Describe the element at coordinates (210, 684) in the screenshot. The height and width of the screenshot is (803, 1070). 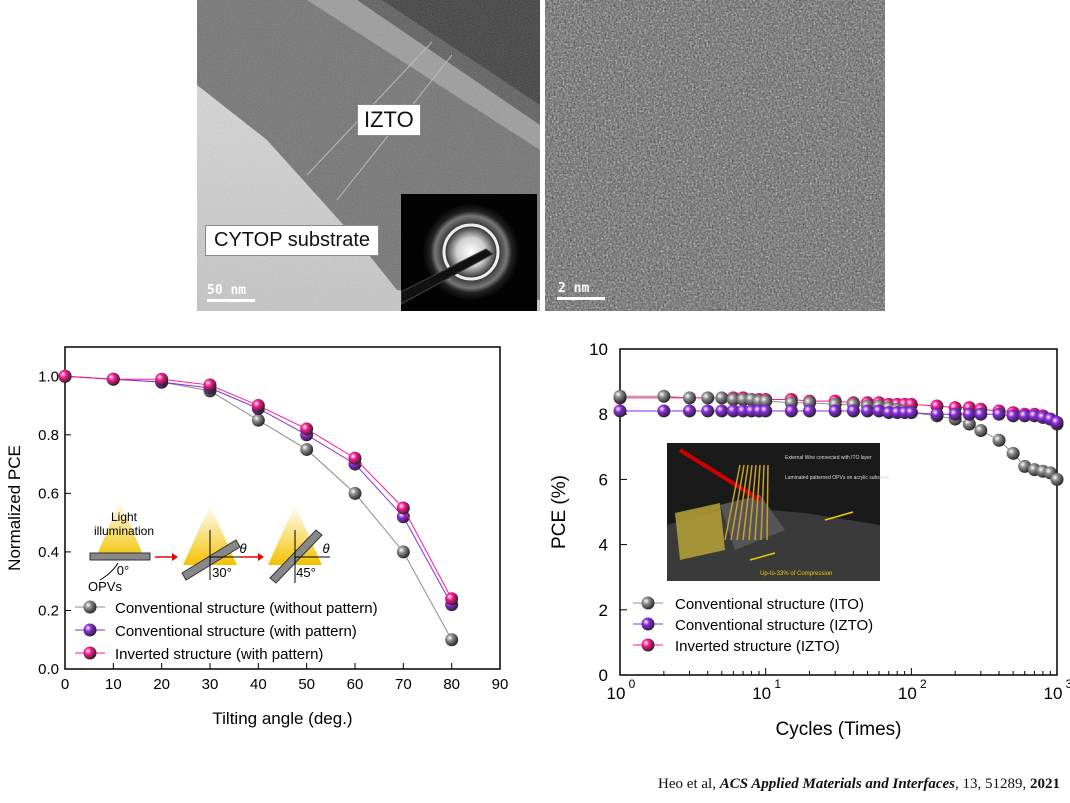
I see `x-tick-label: 30` at that location.